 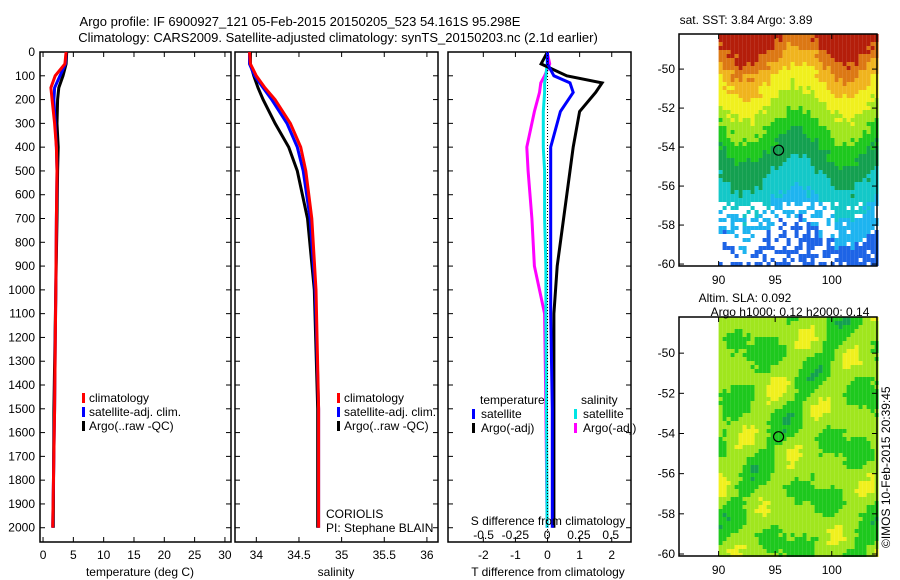 What do you see at coordinates (473, 428) in the screenshot?
I see `legend-swatch` at bounding box center [473, 428].